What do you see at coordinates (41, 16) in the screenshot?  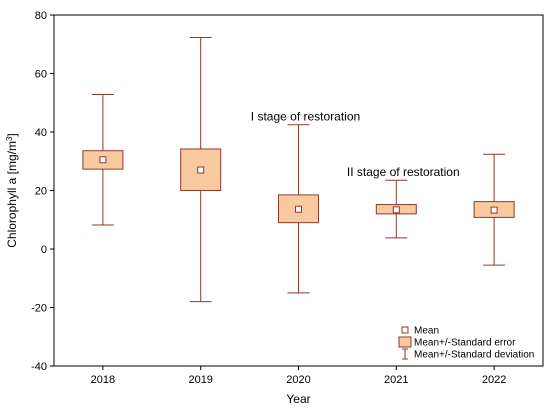 I see `y-tick-label: 80` at bounding box center [41, 16].